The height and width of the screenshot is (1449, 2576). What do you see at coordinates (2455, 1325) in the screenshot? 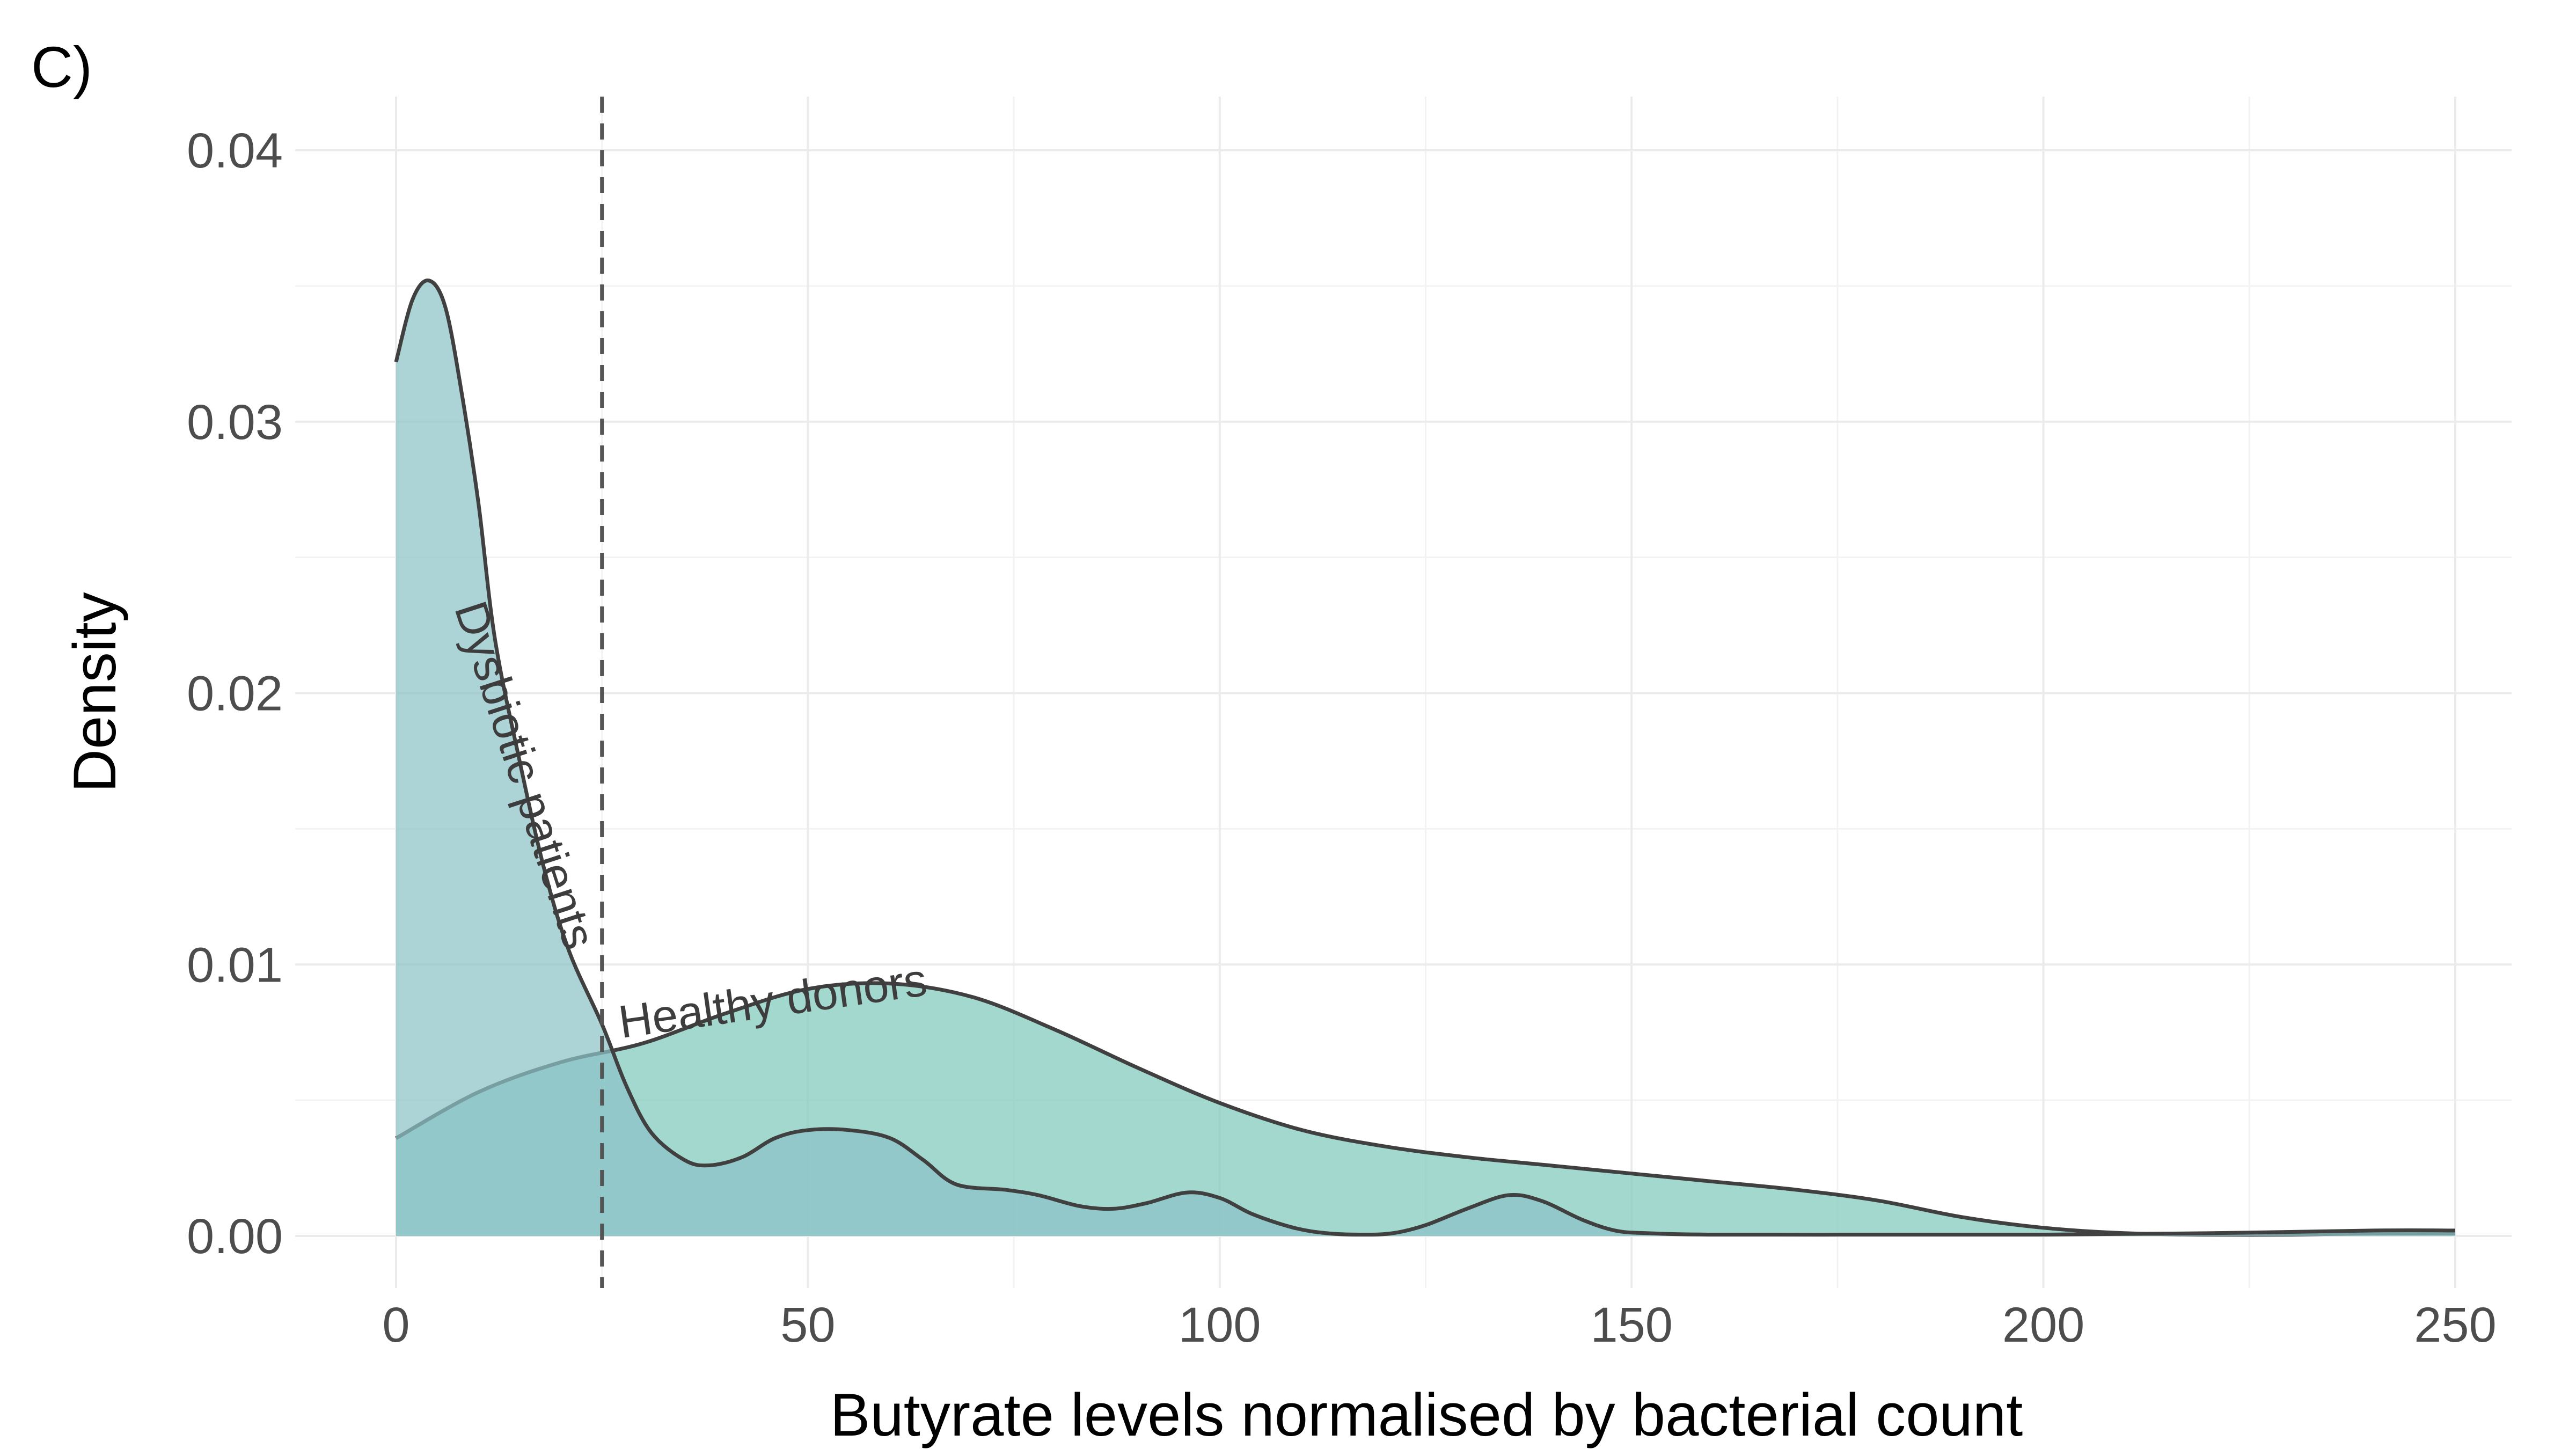
I see `x-tick-label: 250` at bounding box center [2455, 1325].